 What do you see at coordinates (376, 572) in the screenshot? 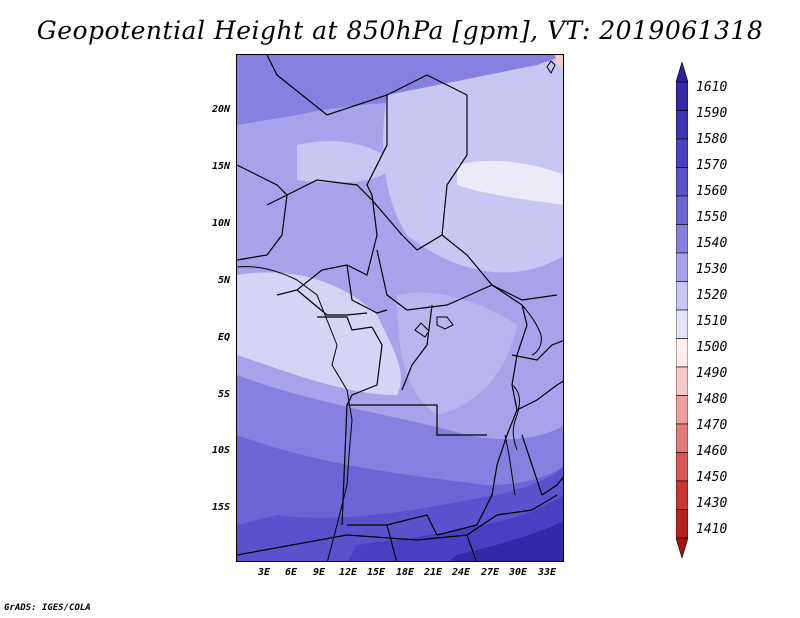
I see `lon-label-15e: 15E` at bounding box center [376, 572].